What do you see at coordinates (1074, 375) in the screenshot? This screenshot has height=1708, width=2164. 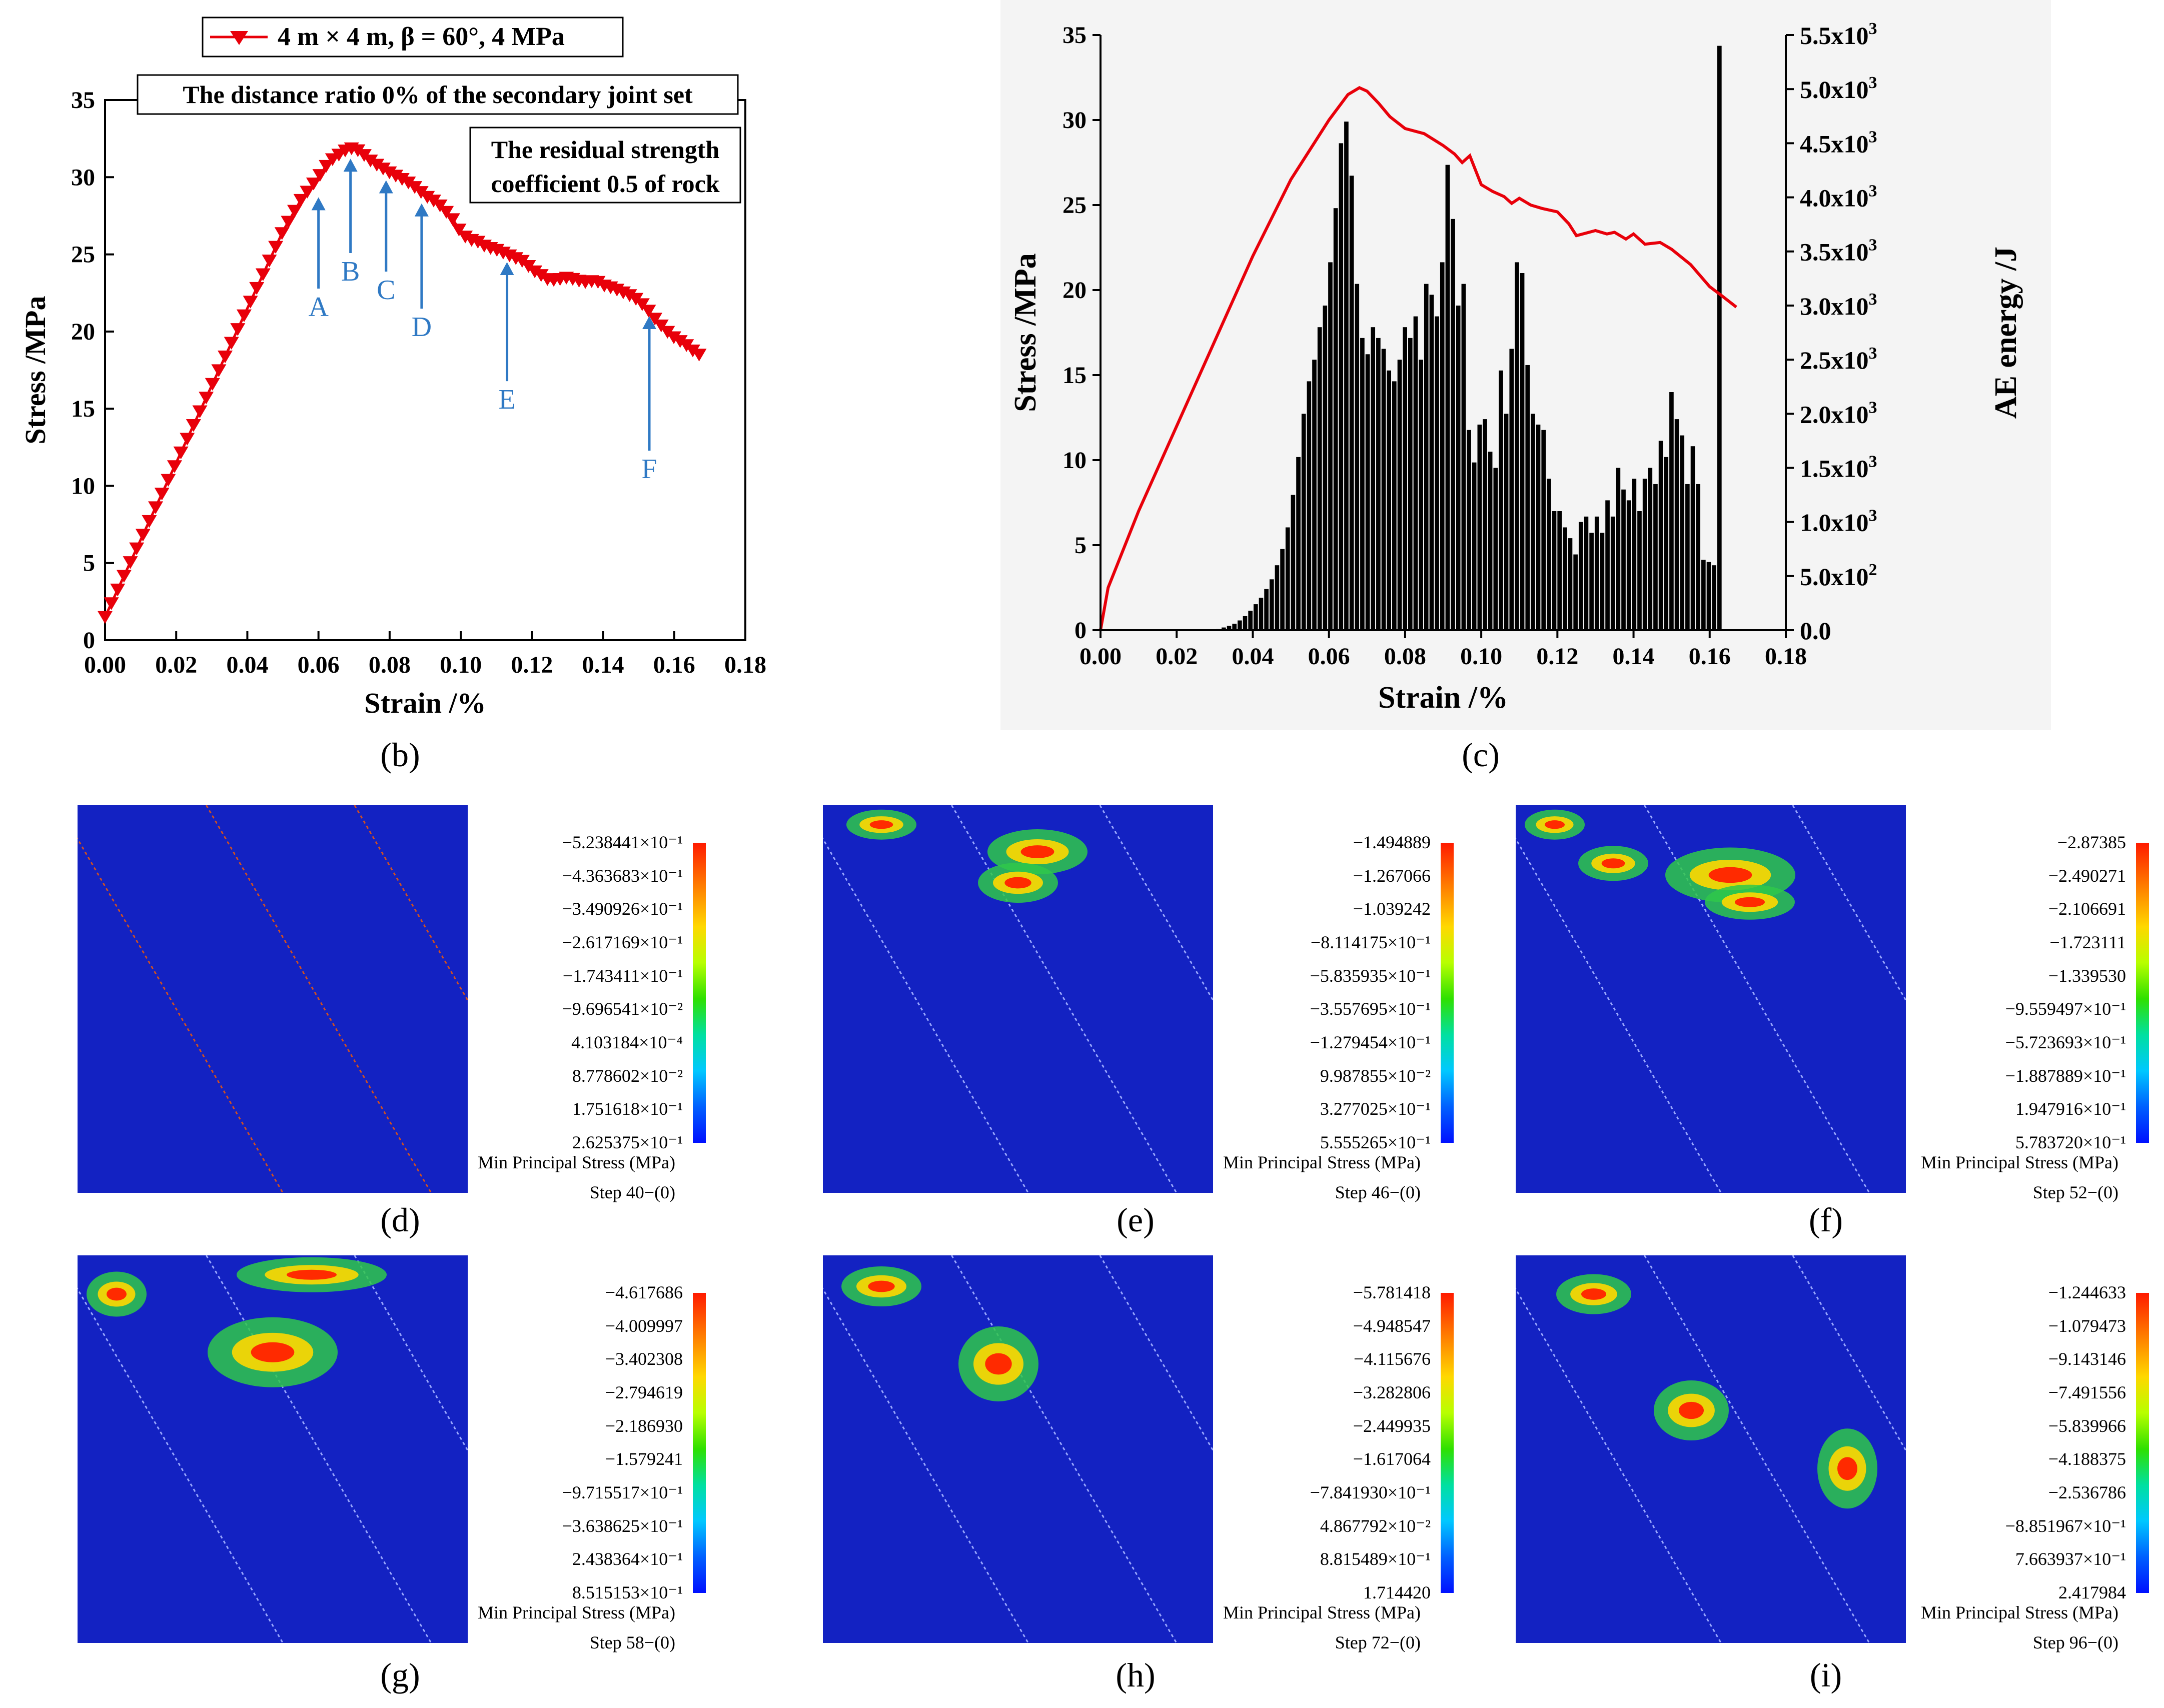 I see `y-tick-label-c: 15` at bounding box center [1074, 375].